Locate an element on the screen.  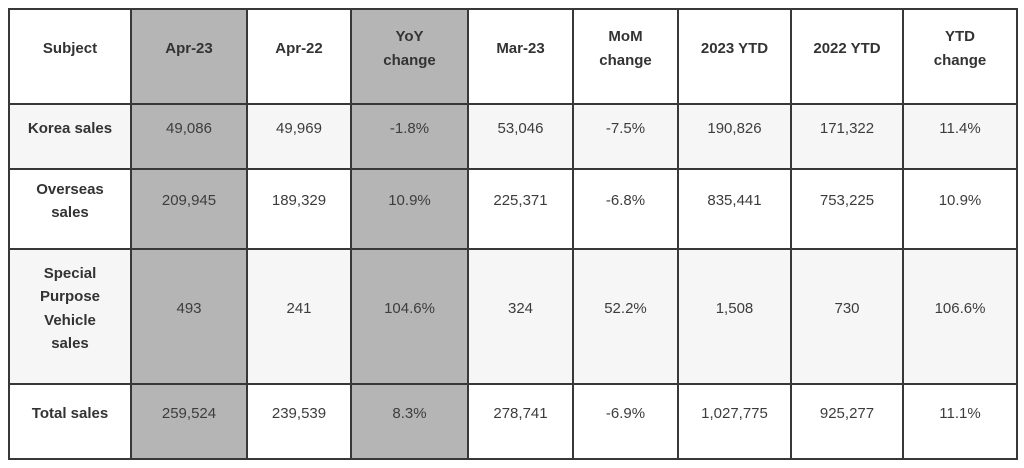
cell-overseas-ytd-change: 10.9% is located at coordinates (960, 209).